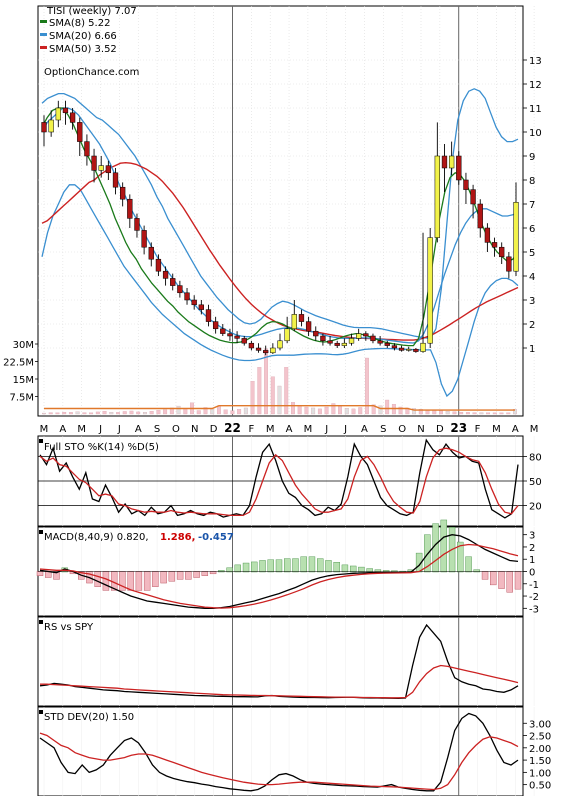 This screenshot has width=566, height=796. Describe the element at coordinates (279, 482) in the screenshot. I see `stoch-series-line` at that location.